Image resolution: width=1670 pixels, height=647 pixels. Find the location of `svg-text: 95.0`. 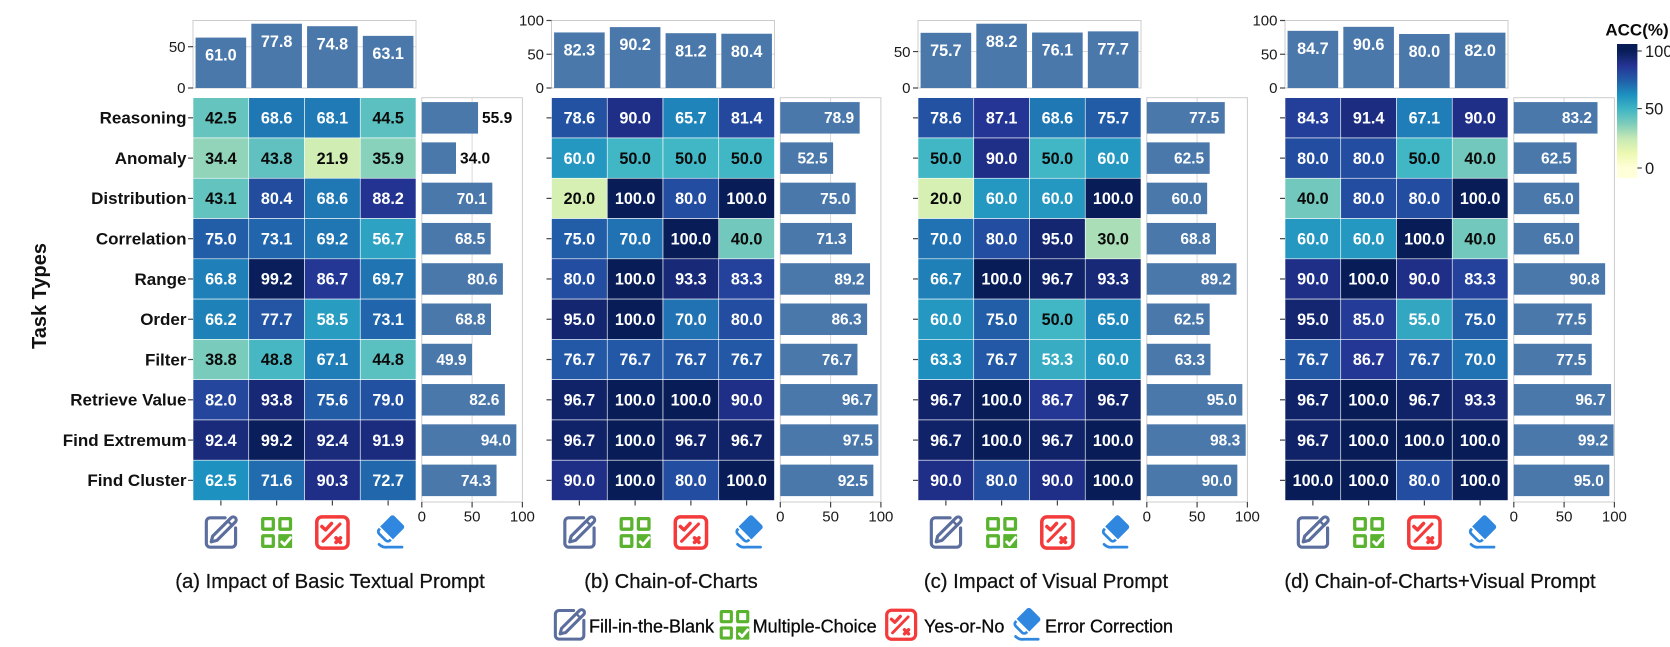

svg-text: 95.0 is located at coordinates (1058, 239).